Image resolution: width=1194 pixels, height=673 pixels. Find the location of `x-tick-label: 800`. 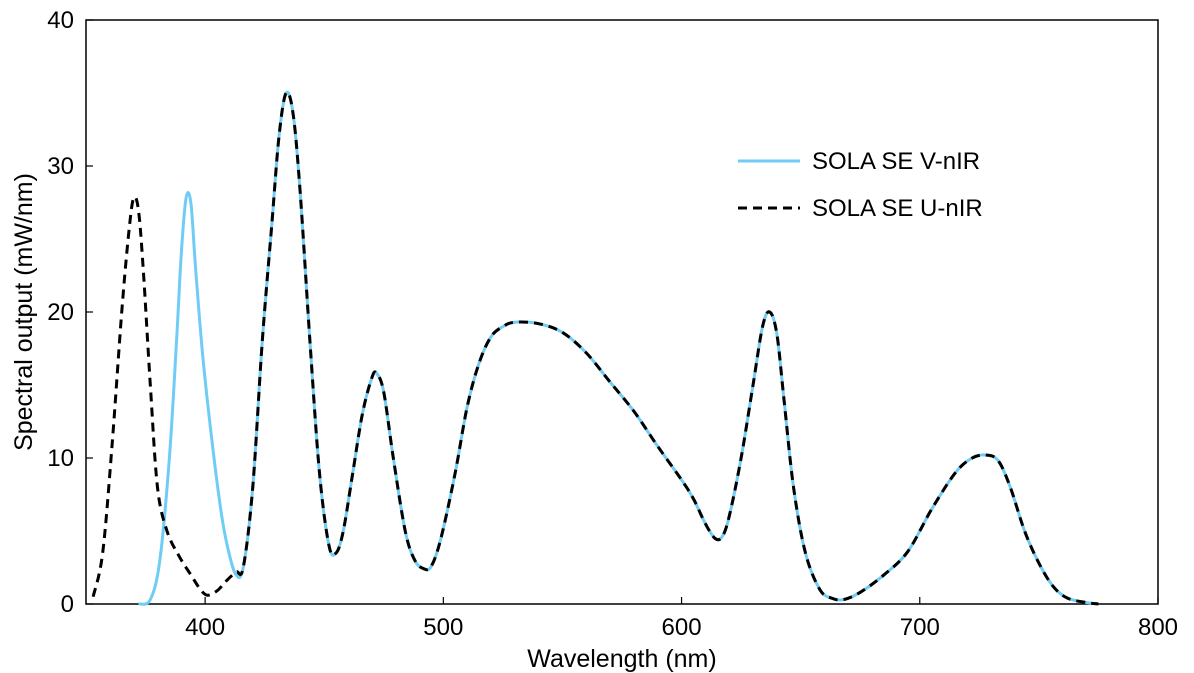

x-tick-label: 800 is located at coordinates (1158, 627).